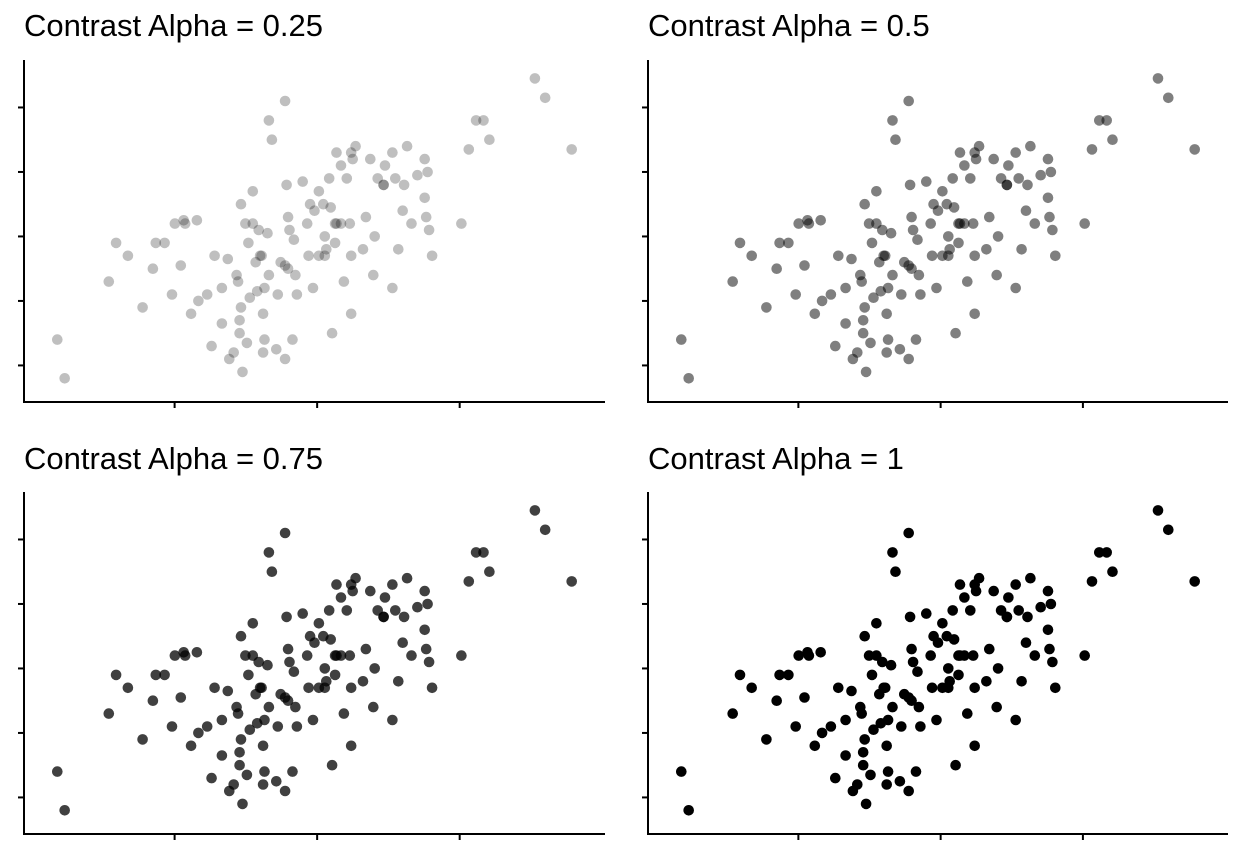 The image size is (1251, 852). Describe the element at coordinates (776, 458) in the screenshot. I see `panel-title: Contrast Alpha = 1` at that location.